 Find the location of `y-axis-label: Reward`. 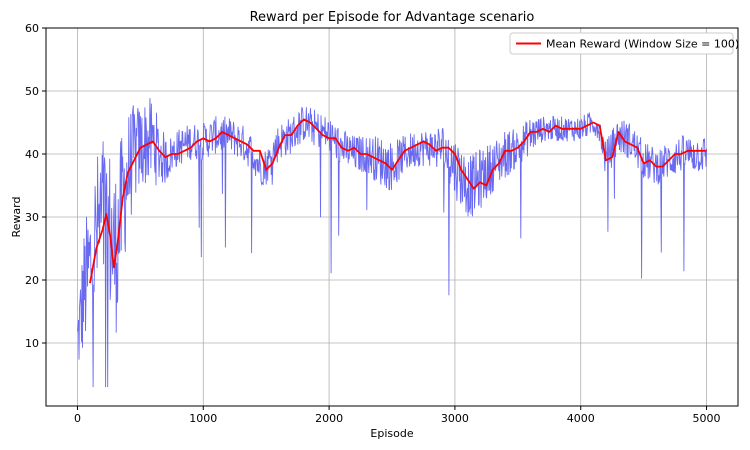

y-axis-label: Reward is located at coordinates (16, 217).